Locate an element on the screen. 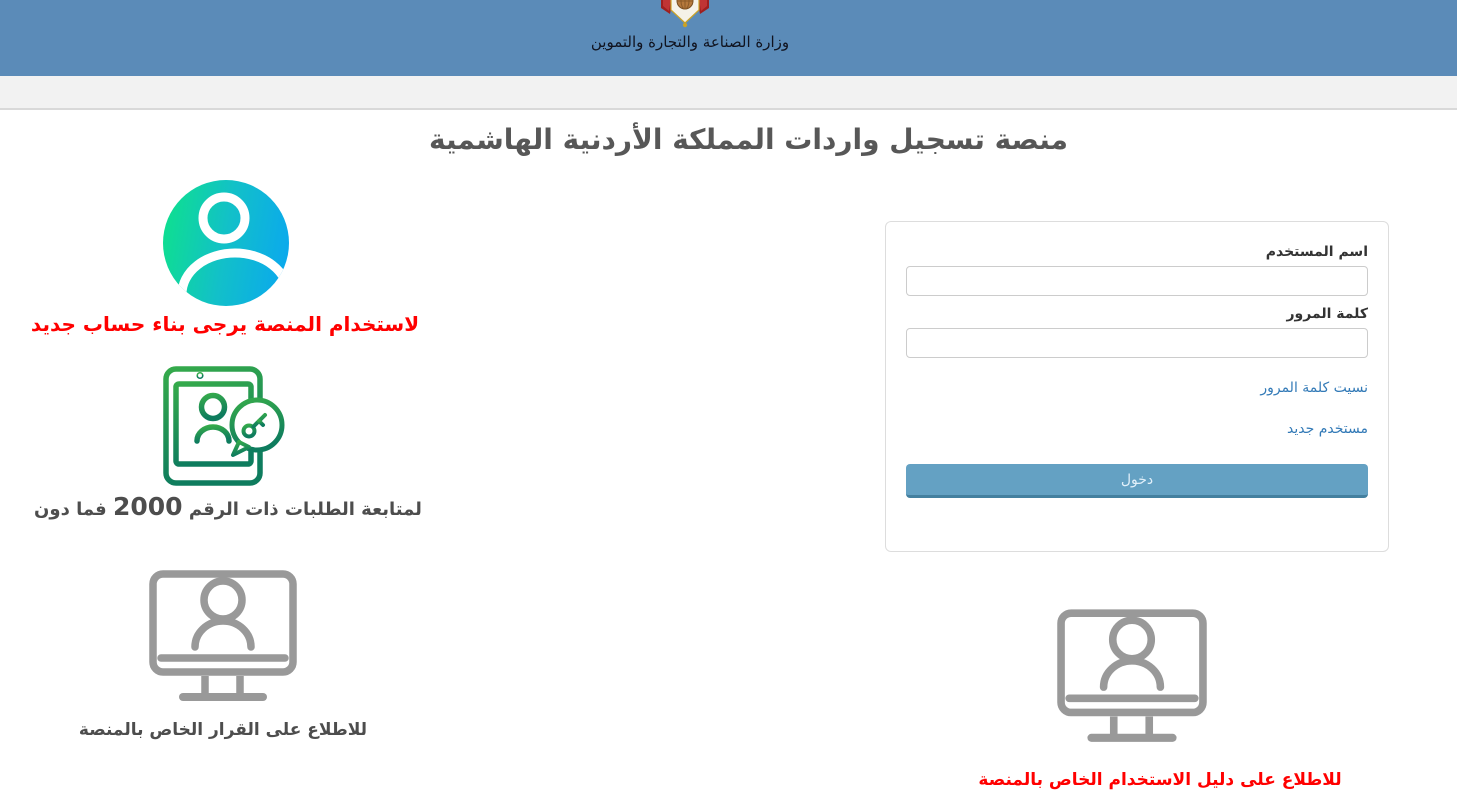 The width and height of the screenshot is (1457, 790). manual-monitor-icon is located at coordinates (1132, 679).